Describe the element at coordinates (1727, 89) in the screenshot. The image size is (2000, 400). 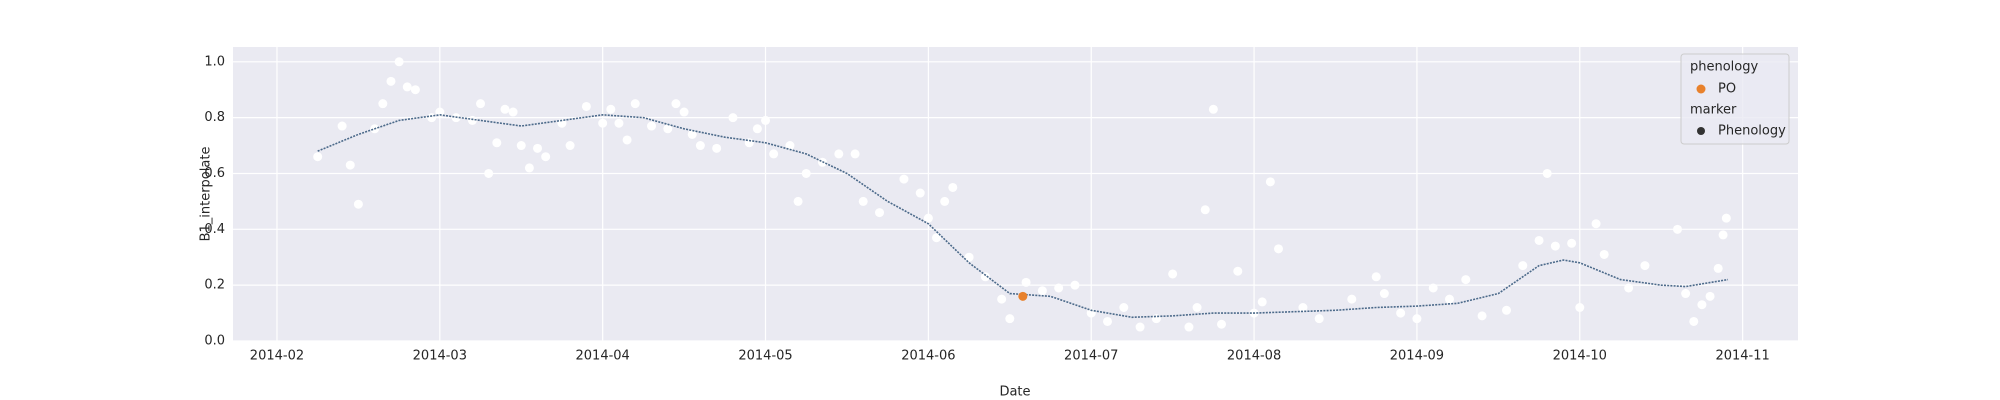
I see `legend-label: PO` at that location.